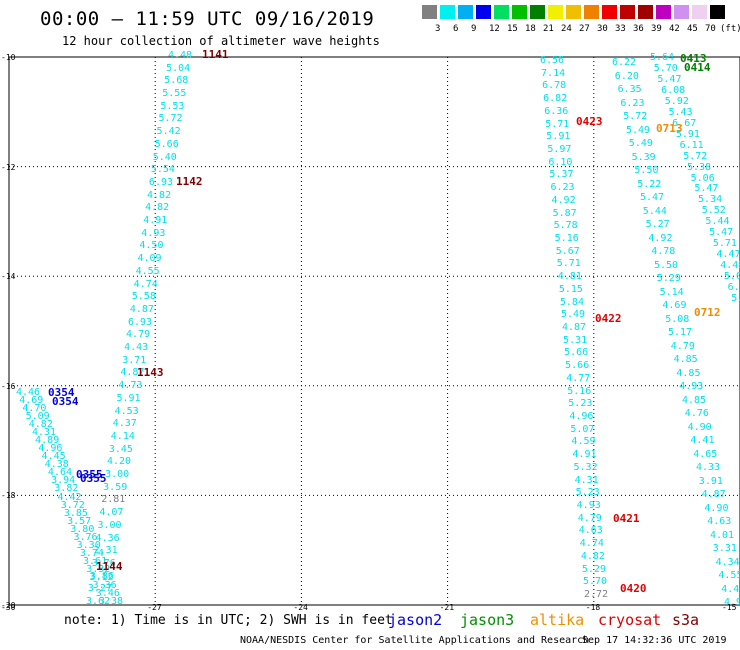  Describe the element at coordinates (724, 548) in the screenshot. I see `wave-height-value: 3.31` at that location.